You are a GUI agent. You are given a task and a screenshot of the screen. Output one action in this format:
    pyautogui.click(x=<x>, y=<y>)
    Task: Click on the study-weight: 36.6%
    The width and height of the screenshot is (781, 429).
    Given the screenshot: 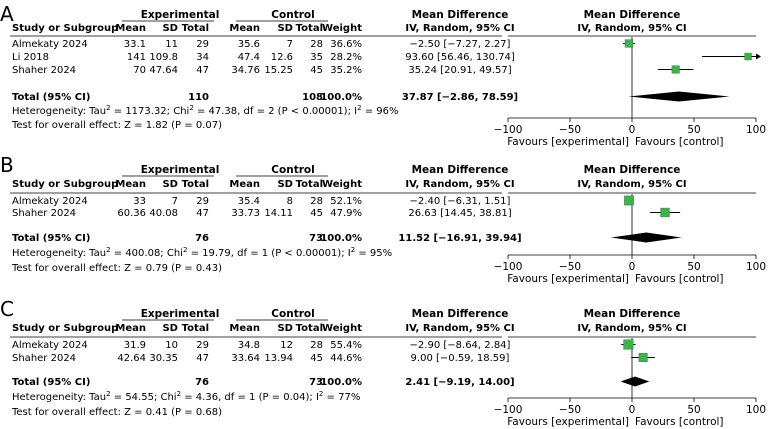 What is the action you would take?
    pyautogui.click(x=346, y=44)
    